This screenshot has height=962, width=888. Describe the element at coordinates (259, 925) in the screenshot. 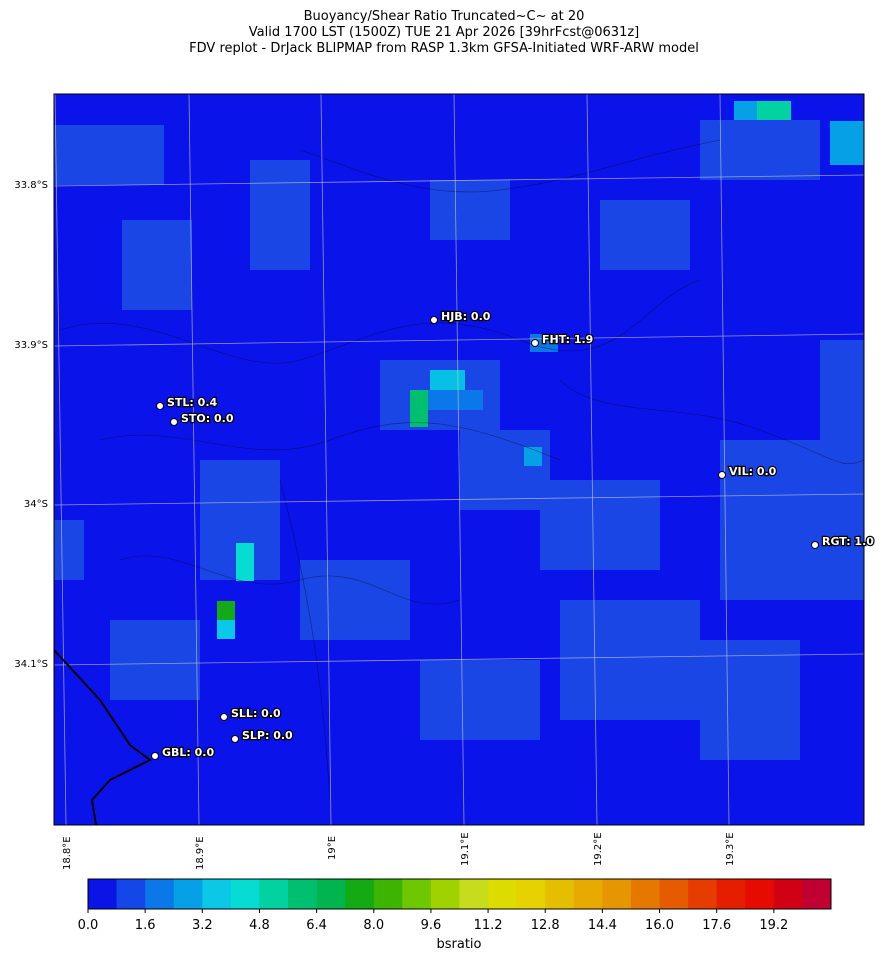

I see `colorbar-tick-label: 4.8` at that location.